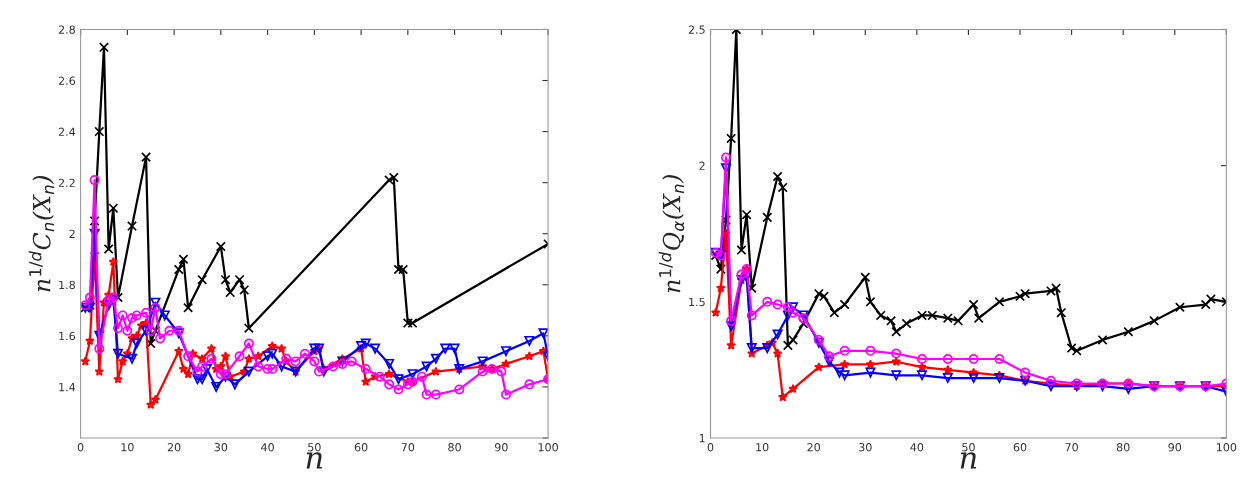  What do you see at coordinates (702, 438) in the screenshot?
I see `y-tick-label: 1` at bounding box center [702, 438].